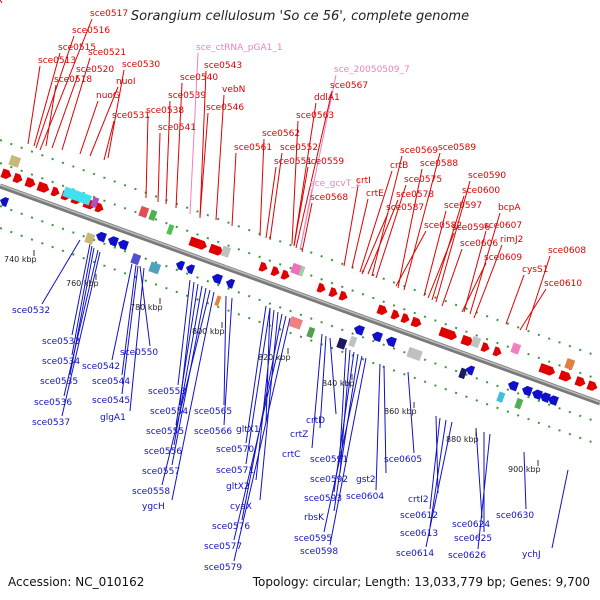 The height and width of the screenshot is (600, 600). Describe the element at coordinates (126, 82) in the screenshot. I see `gene-label: nuoI` at that location.